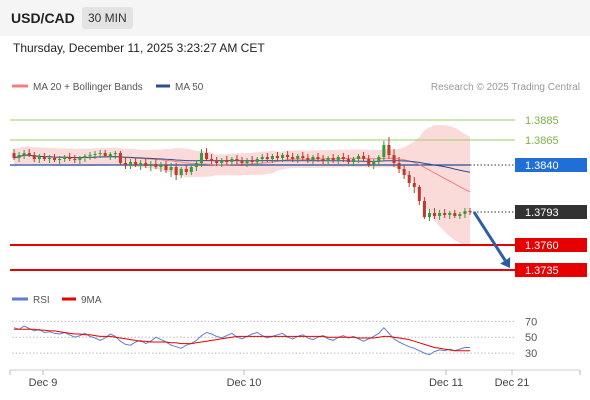  Describe the element at coordinates (551, 270) in the screenshot. I see `support-2-tag` at that location.